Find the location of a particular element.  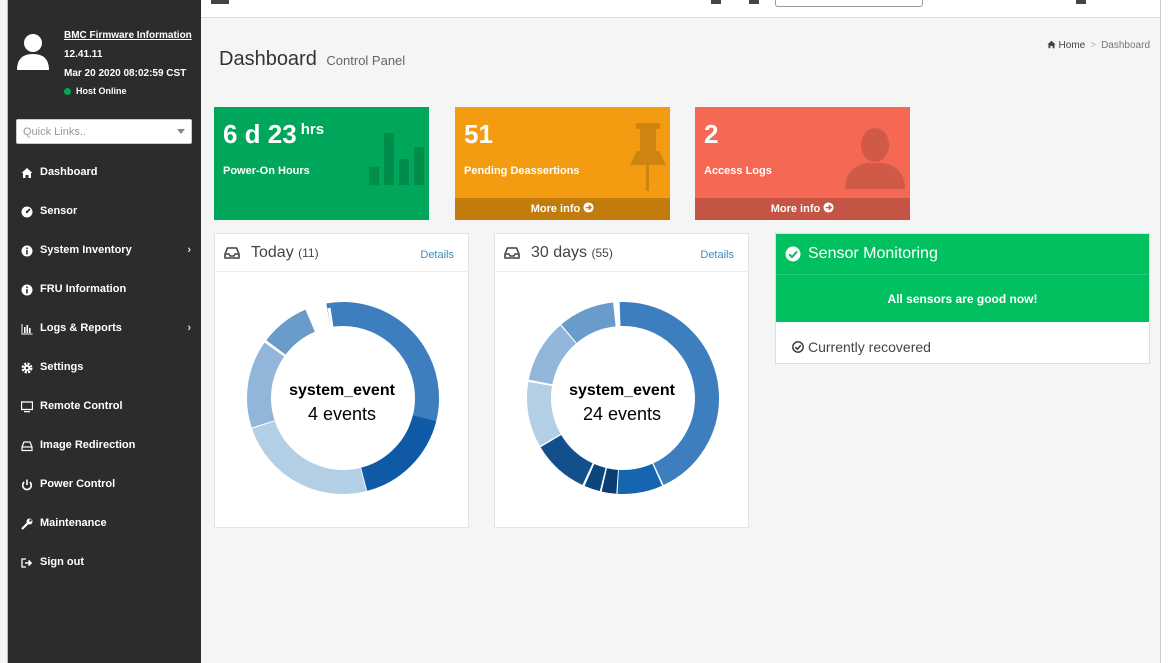

sidebar-item-label: Power Control is located at coordinates (78, 484).